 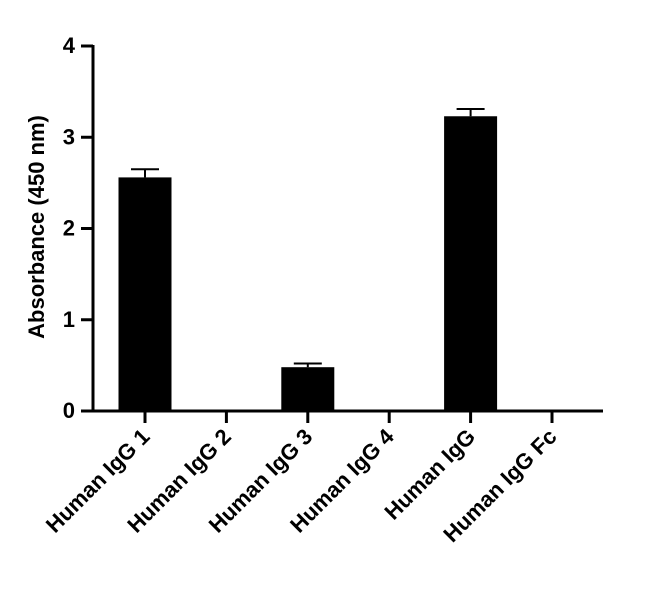 I want to click on y-ticks: 0 1 2 3 4, so click(x=78, y=228).